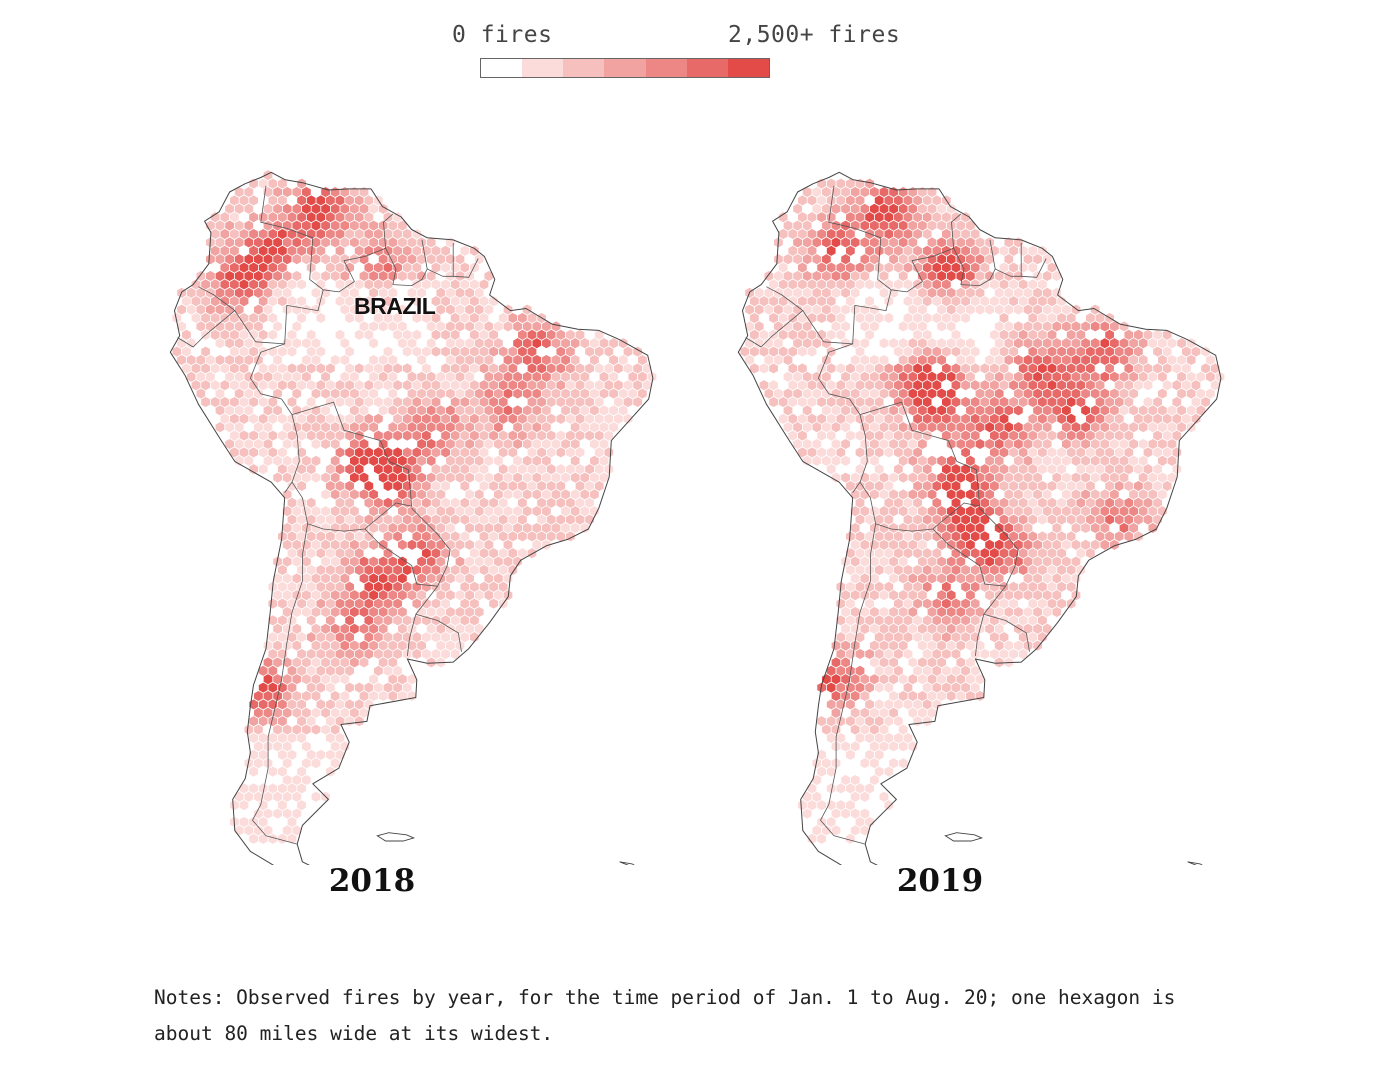  I want to click on color-legend: 0 fires 2,500+ fires, so click(680, 53).